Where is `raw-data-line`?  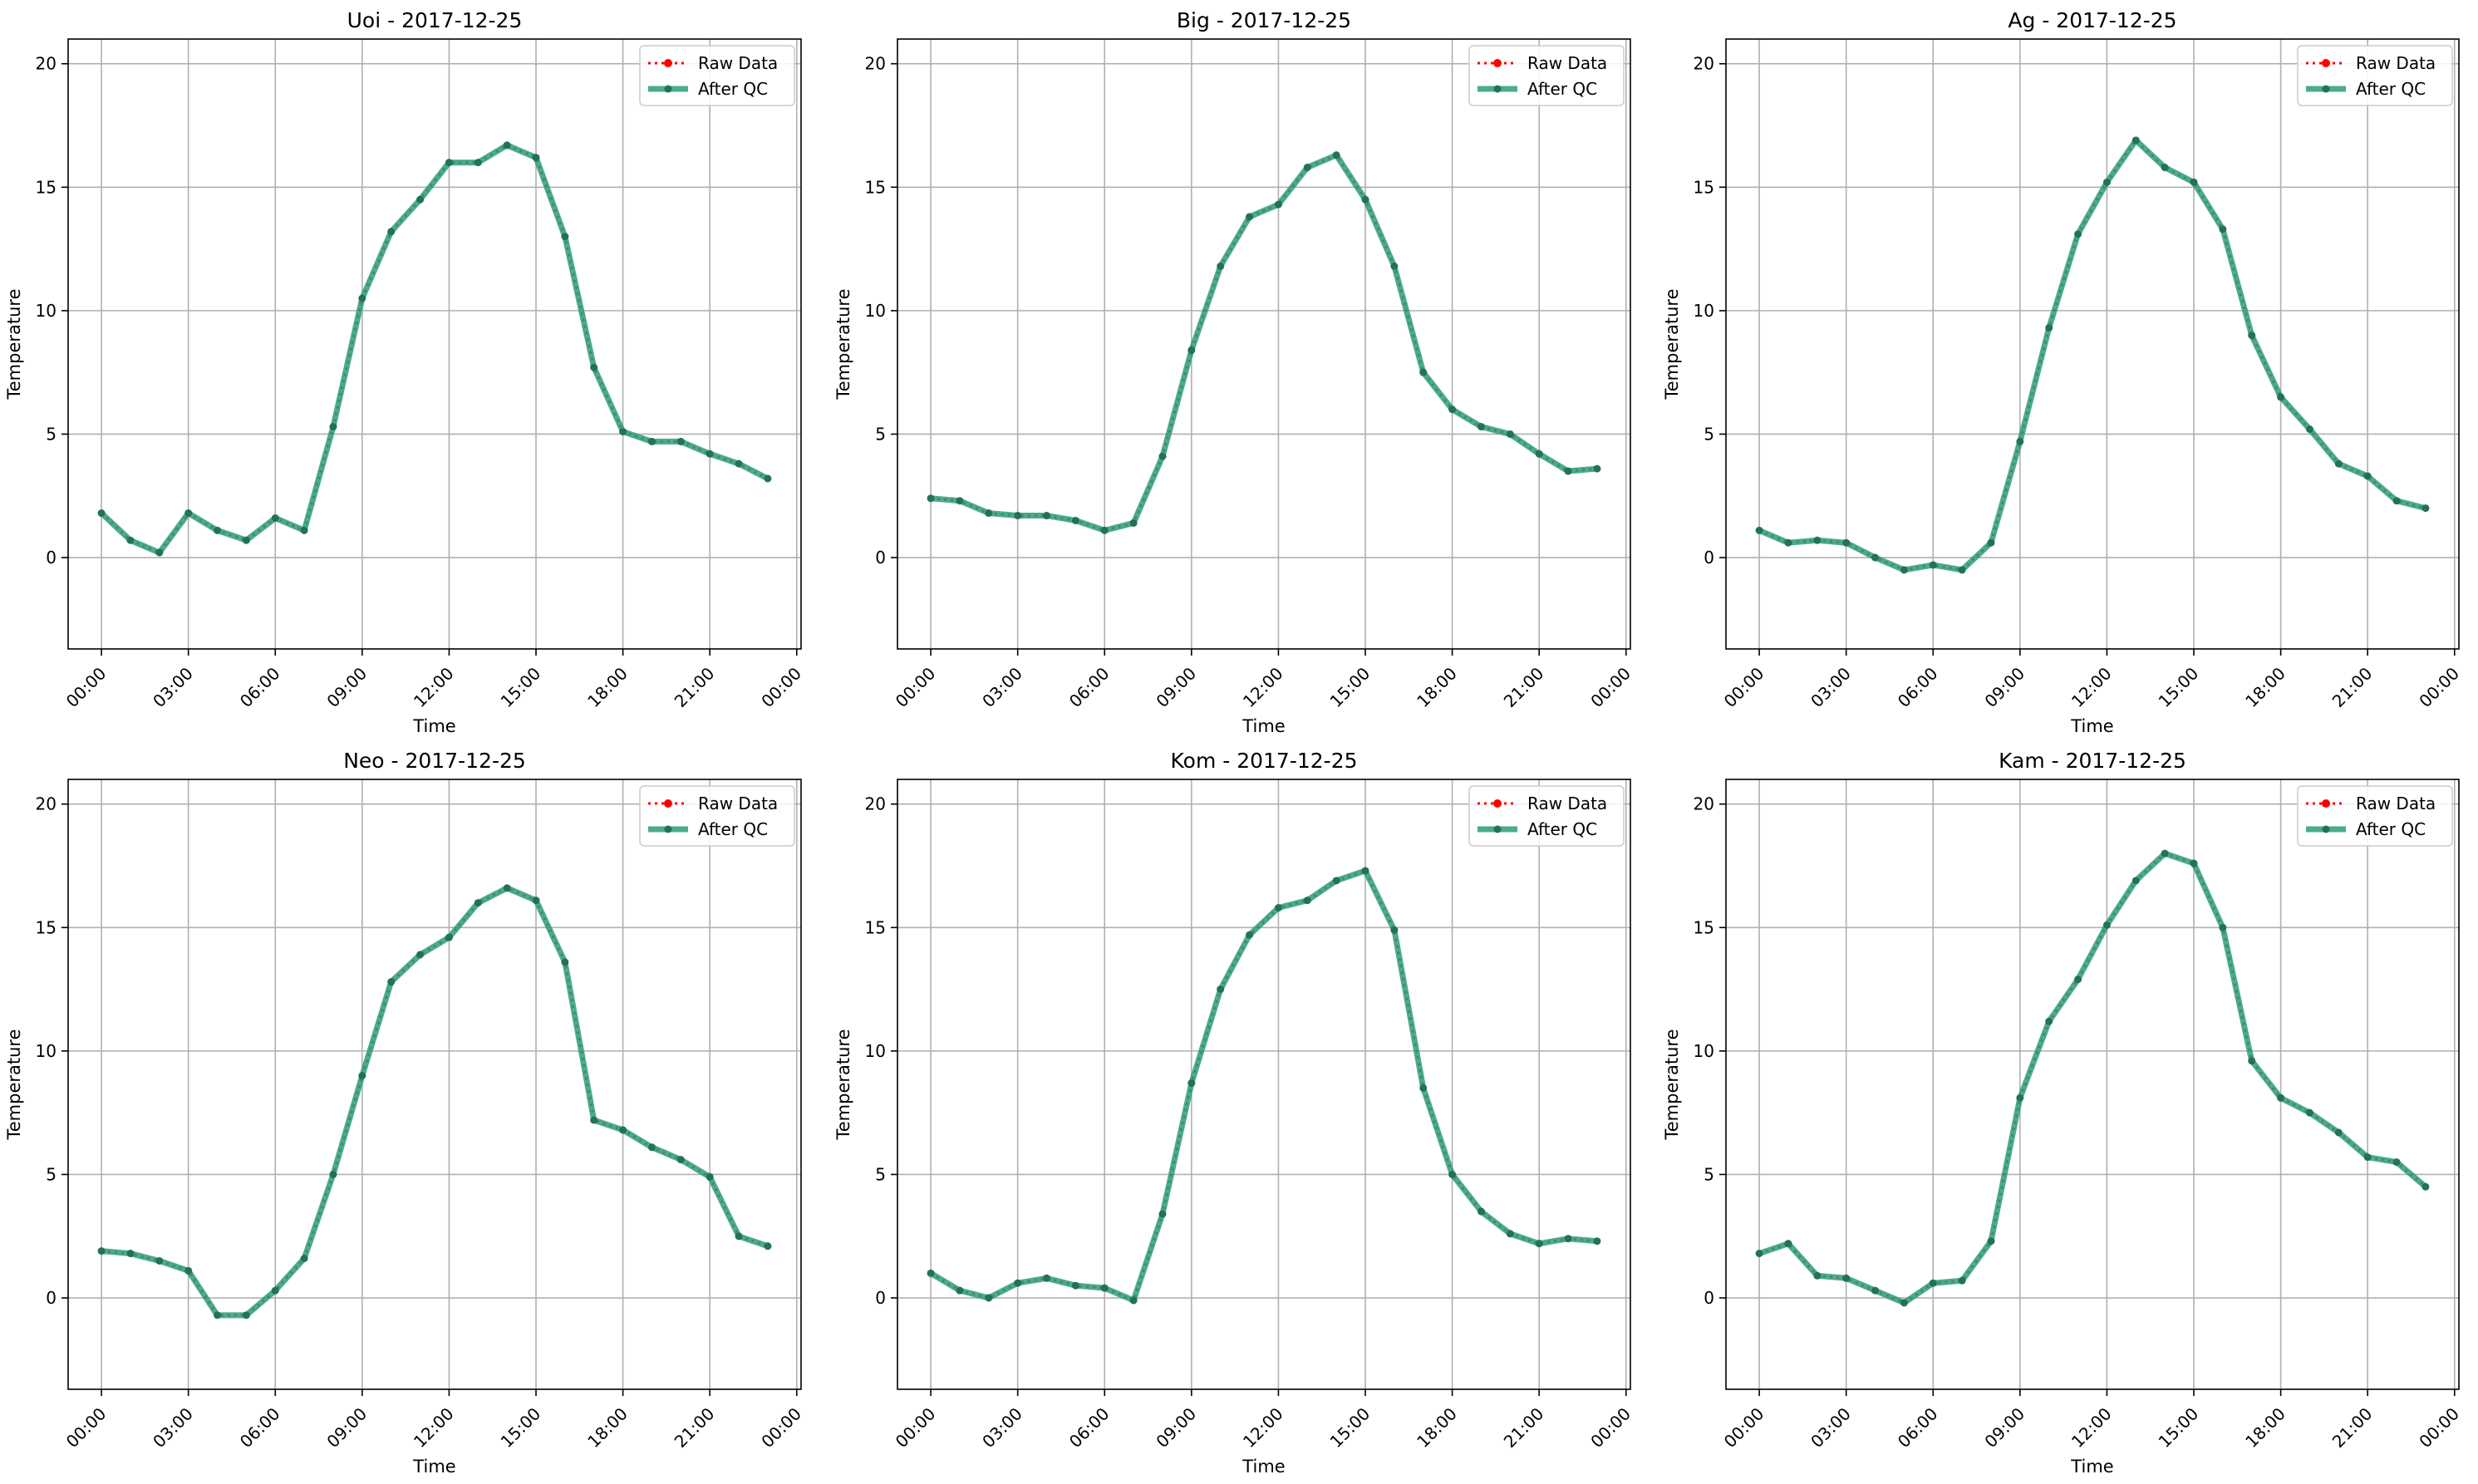 raw-data-line is located at coordinates (1264, 1086).